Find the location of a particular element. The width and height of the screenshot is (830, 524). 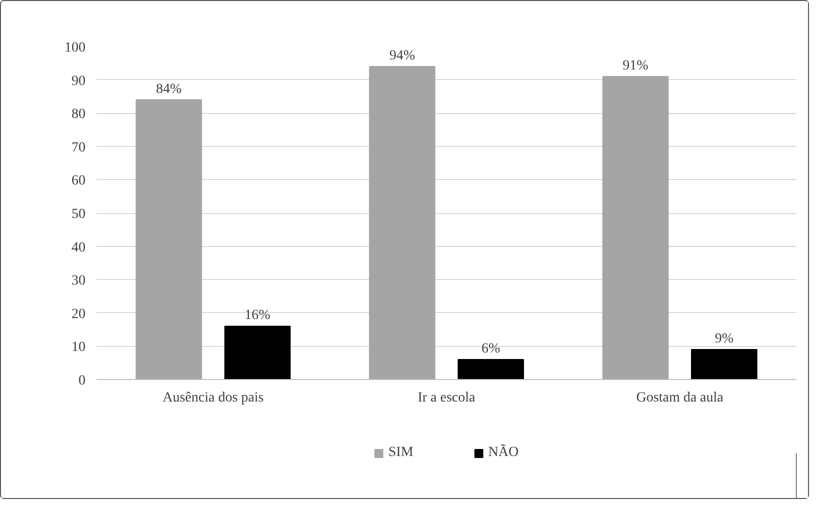

y-tick-label: 50 is located at coordinates (79, 214).